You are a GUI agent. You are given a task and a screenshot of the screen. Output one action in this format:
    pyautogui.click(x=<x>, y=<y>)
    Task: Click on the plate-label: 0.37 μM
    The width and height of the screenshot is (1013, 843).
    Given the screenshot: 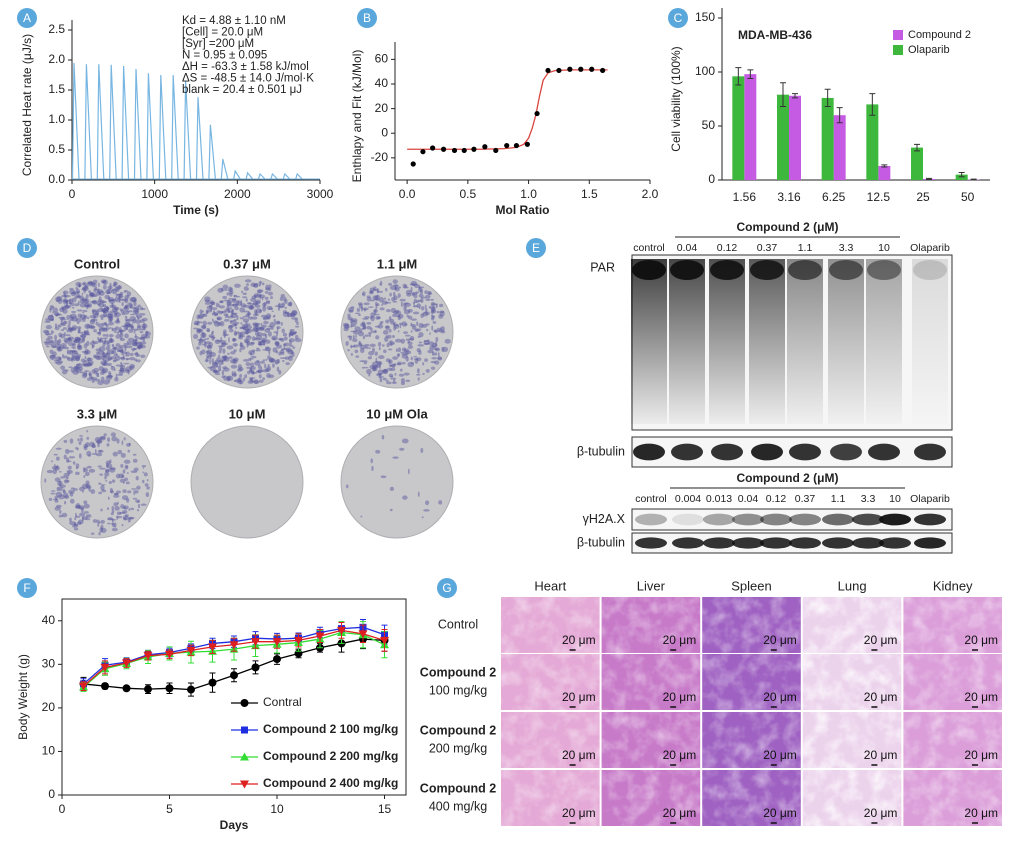 What is the action you would take?
    pyautogui.click(x=247, y=263)
    